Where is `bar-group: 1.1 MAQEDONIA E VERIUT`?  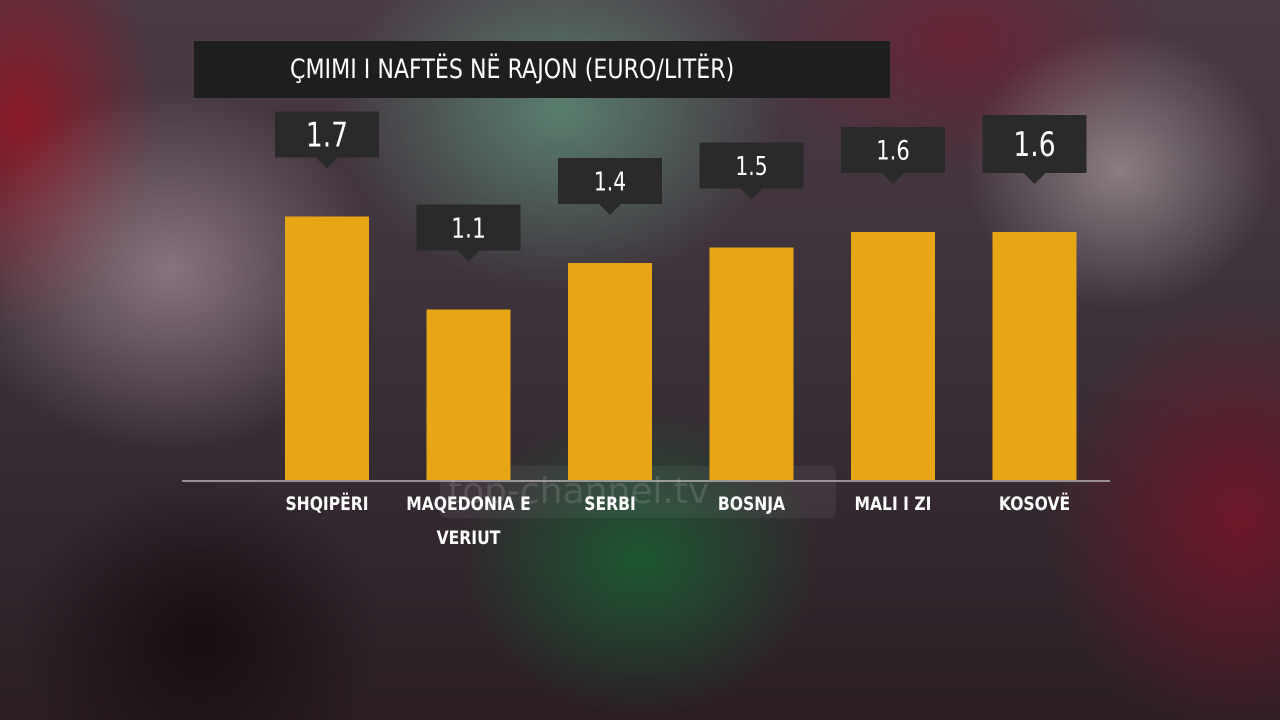 bar-group: 1.1 MAQEDONIA E VERIUT is located at coordinates (468, 377).